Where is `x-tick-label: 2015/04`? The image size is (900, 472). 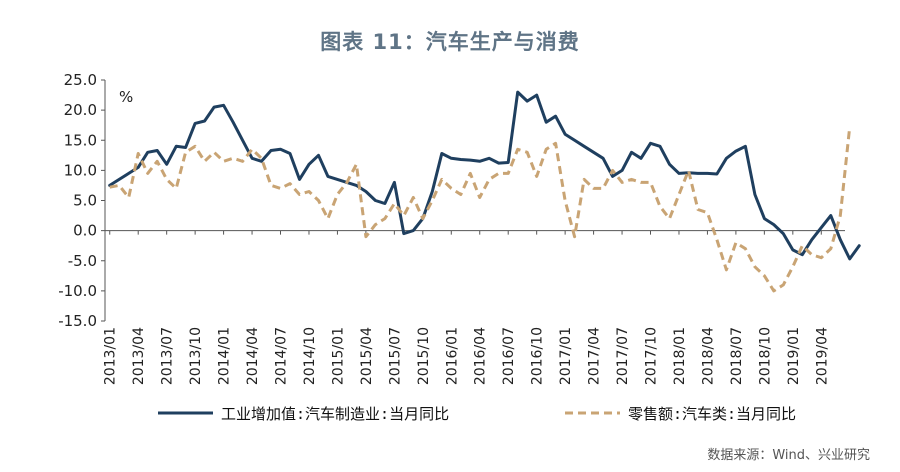
x-tick-label: 2015/04 is located at coordinates (367, 356).